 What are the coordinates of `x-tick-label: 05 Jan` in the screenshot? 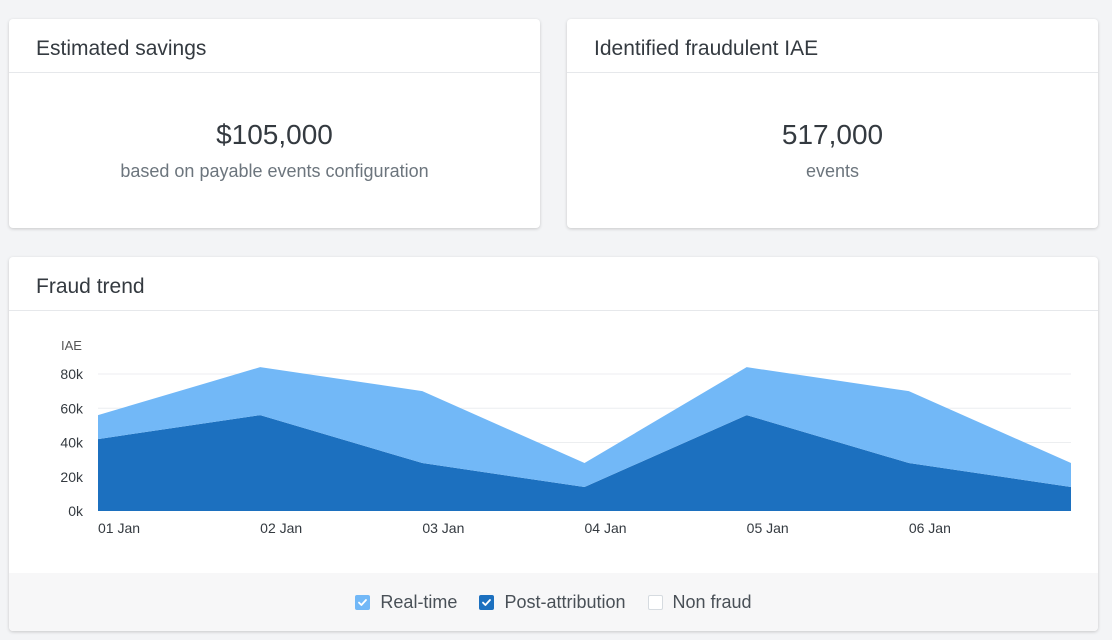 It's located at (768, 528).